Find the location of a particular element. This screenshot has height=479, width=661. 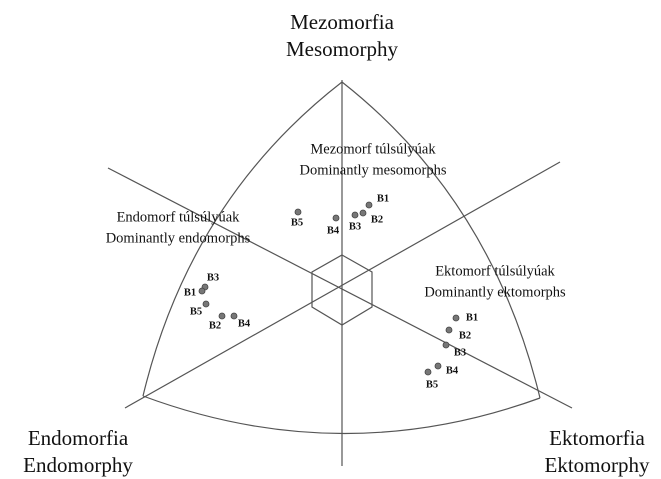

group-label: Ektomorf túlsúlyúak is located at coordinates (495, 271).